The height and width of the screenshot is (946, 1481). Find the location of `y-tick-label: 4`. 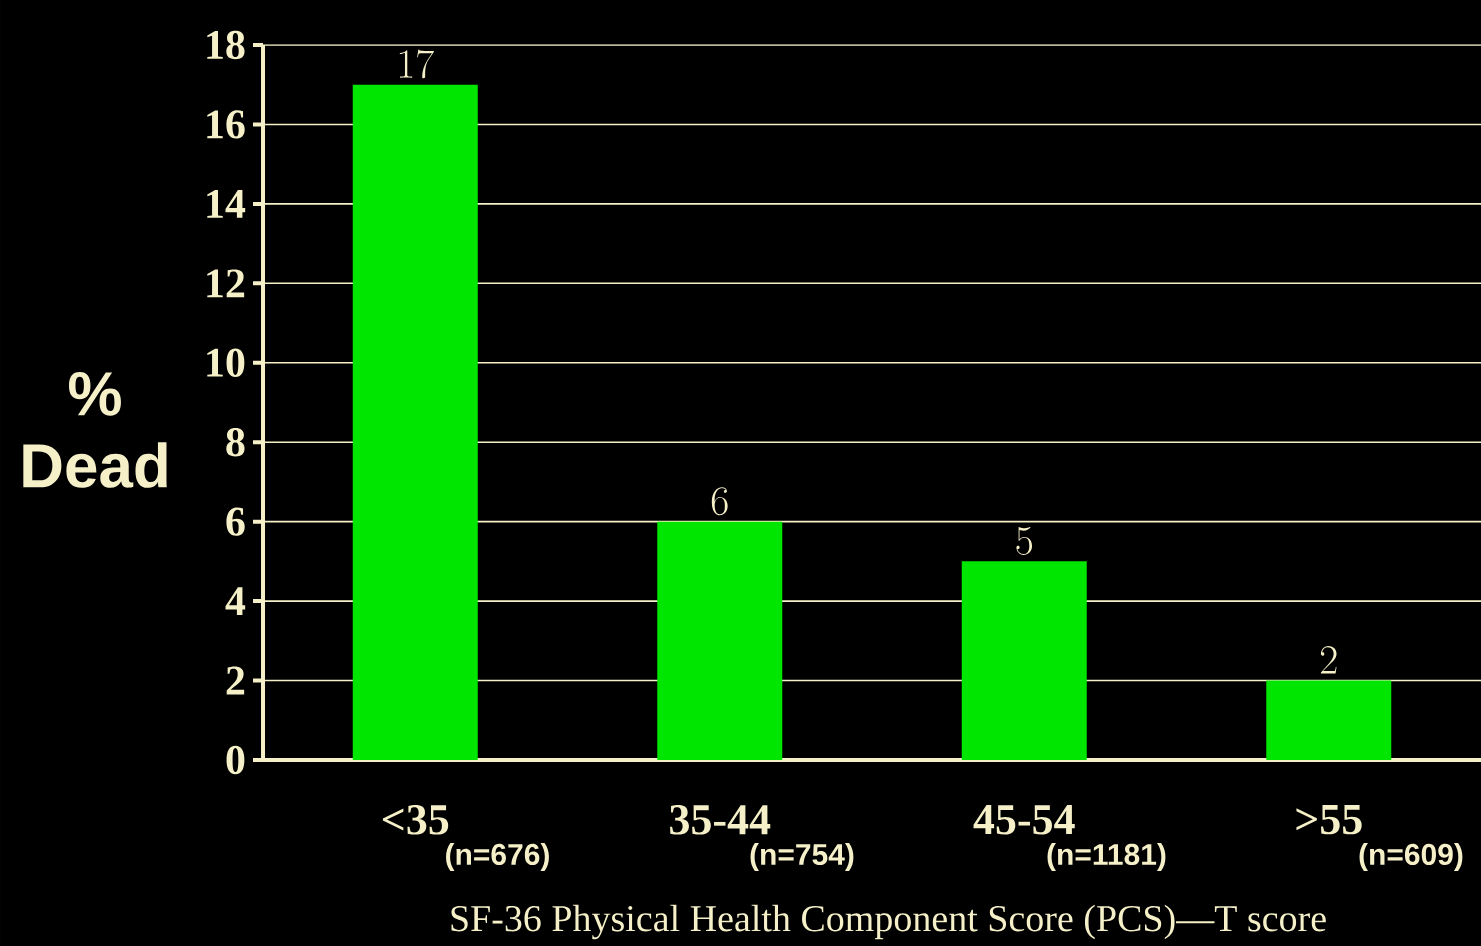

y-tick-label: 4 is located at coordinates (235, 601).